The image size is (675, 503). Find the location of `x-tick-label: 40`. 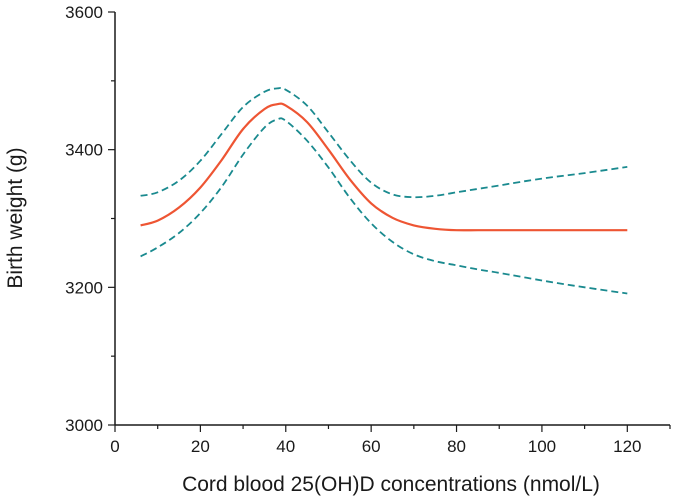

x-tick-label: 40 is located at coordinates (285, 446).